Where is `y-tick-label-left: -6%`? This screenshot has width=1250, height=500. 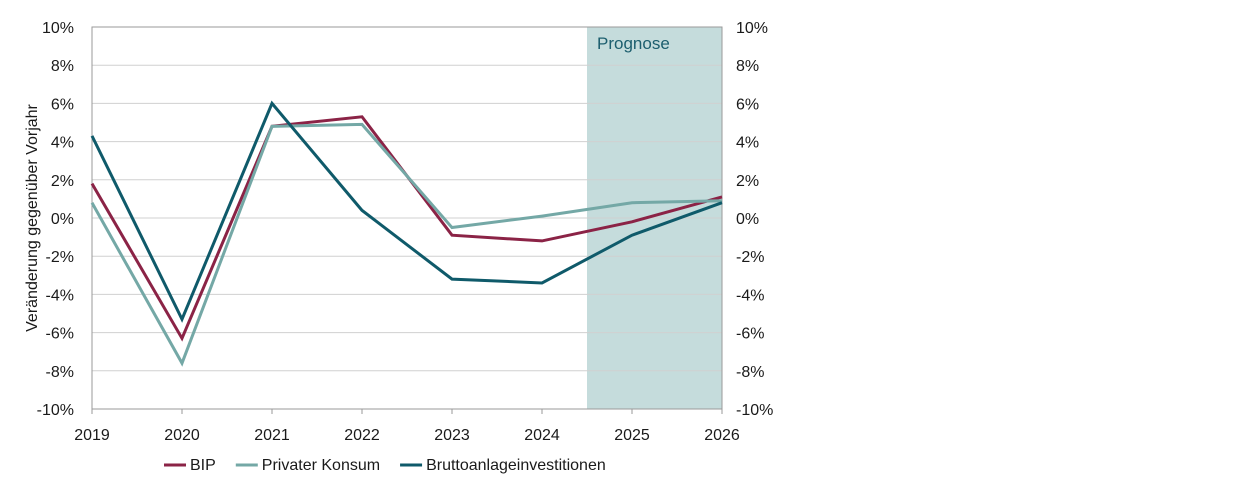
y-tick-label-left: -6% is located at coordinates (60, 334).